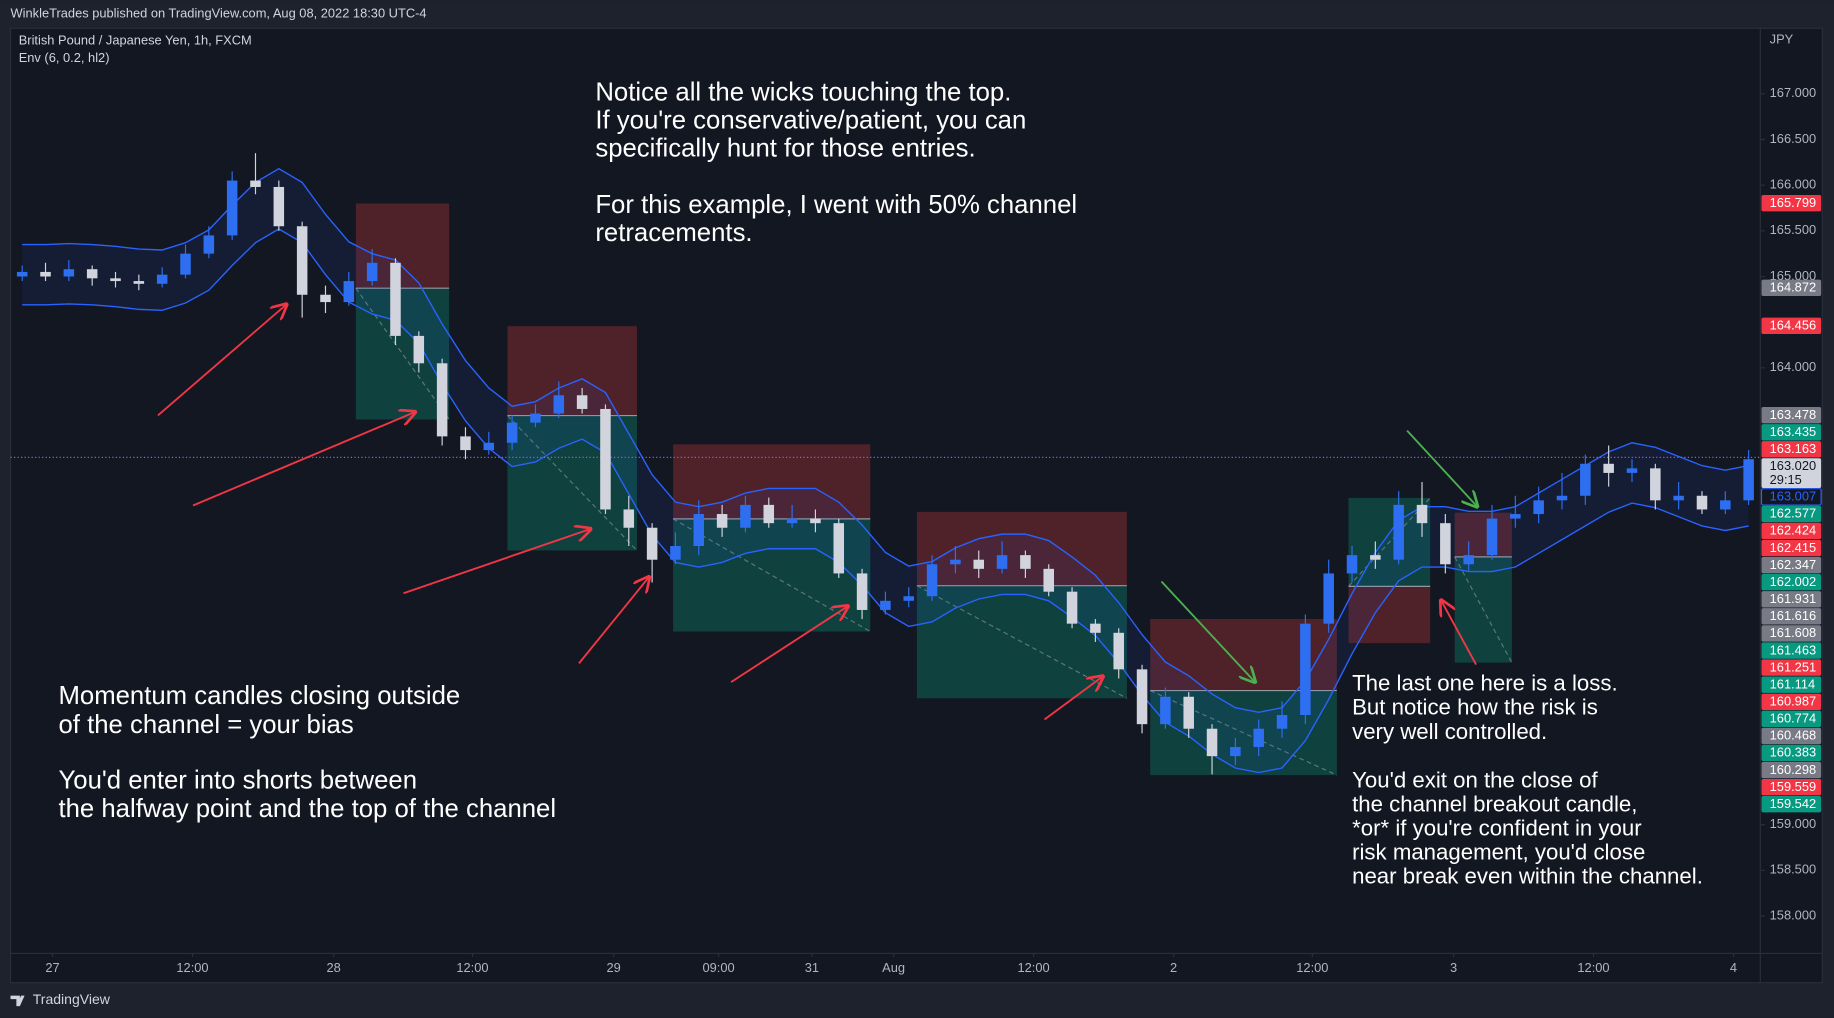 The height and width of the screenshot is (1018, 1834). What do you see at coordinates (1793, 598) in the screenshot?
I see `price-tag-label: 161.931` at bounding box center [1793, 598].